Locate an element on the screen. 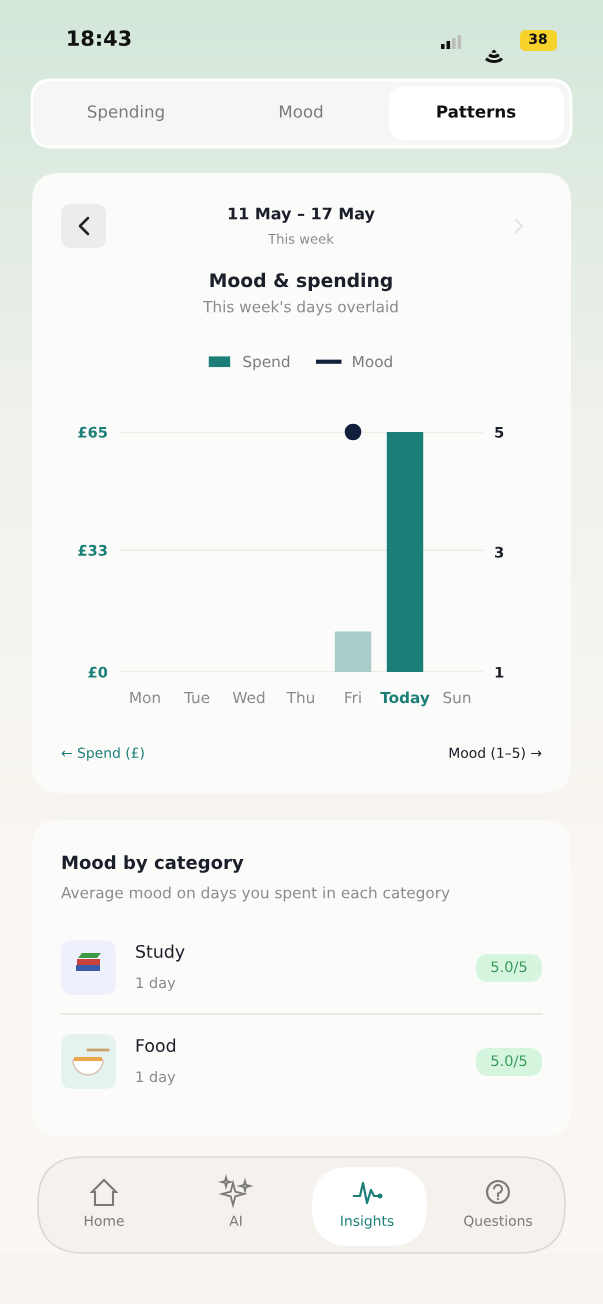 The width and height of the screenshot is (603, 1304). text: Insights is located at coordinates (367, 1222).